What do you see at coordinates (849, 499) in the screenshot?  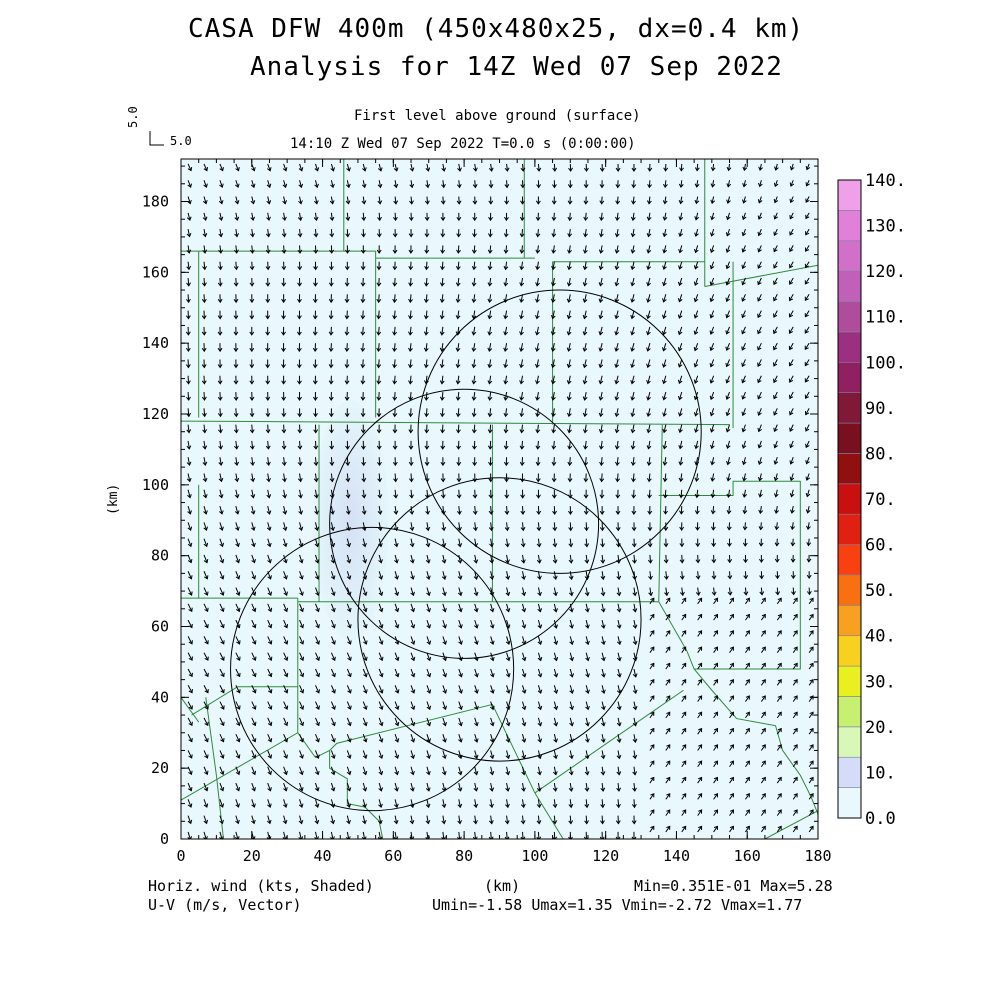 I see `colorbar-swatch` at bounding box center [849, 499].